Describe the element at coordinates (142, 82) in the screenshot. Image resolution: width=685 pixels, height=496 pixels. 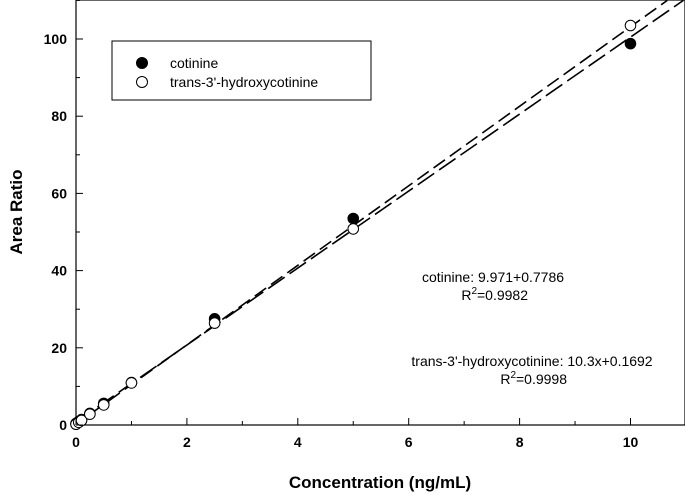
I see `legend-marker-hydroxycotinine` at that location.